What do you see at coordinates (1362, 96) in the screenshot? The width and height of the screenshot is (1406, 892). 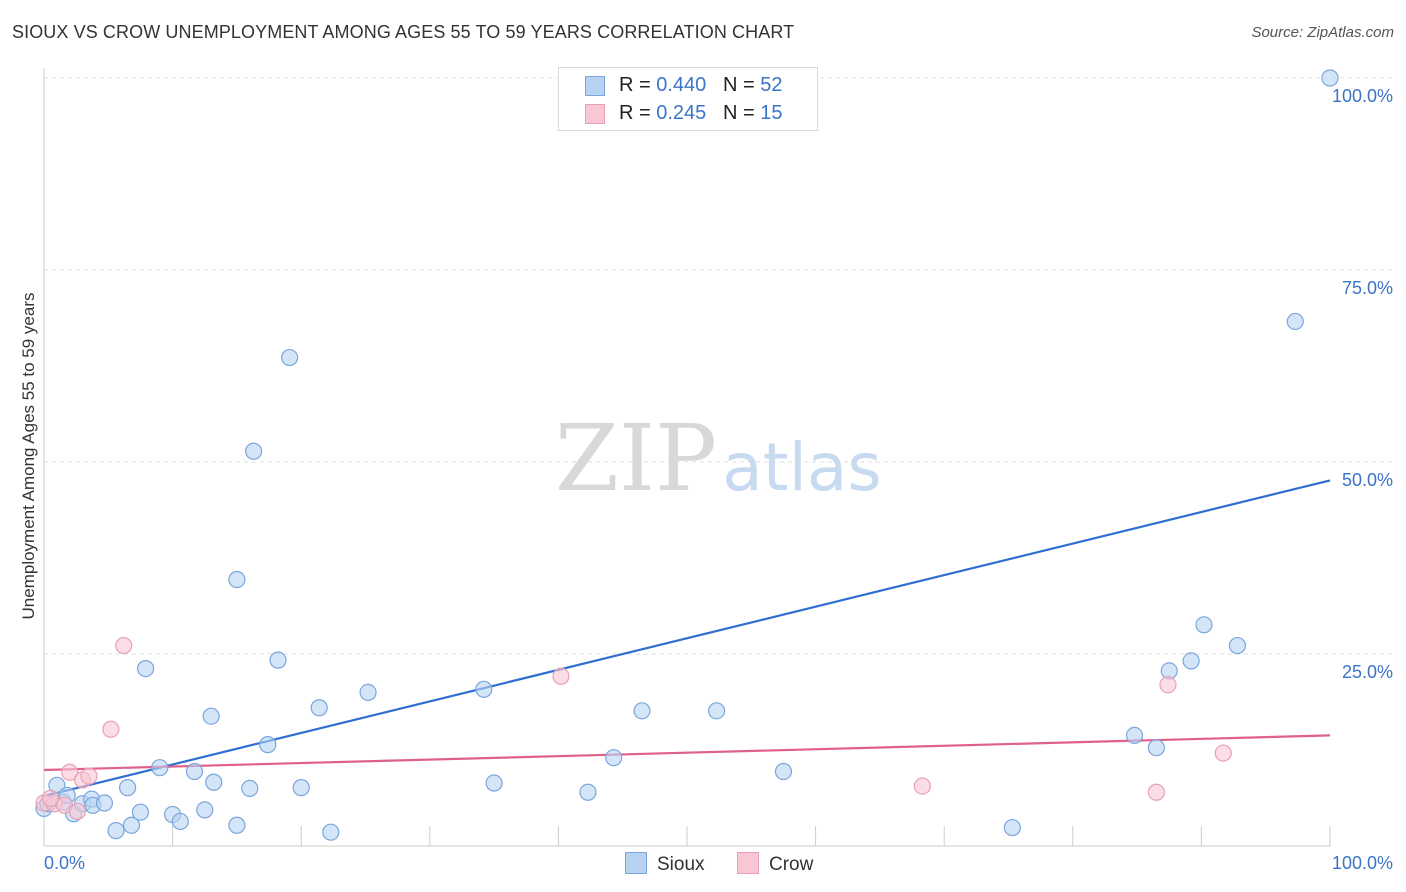 I see `y-tick-label-100: 100.0%` at bounding box center [1362, 96].